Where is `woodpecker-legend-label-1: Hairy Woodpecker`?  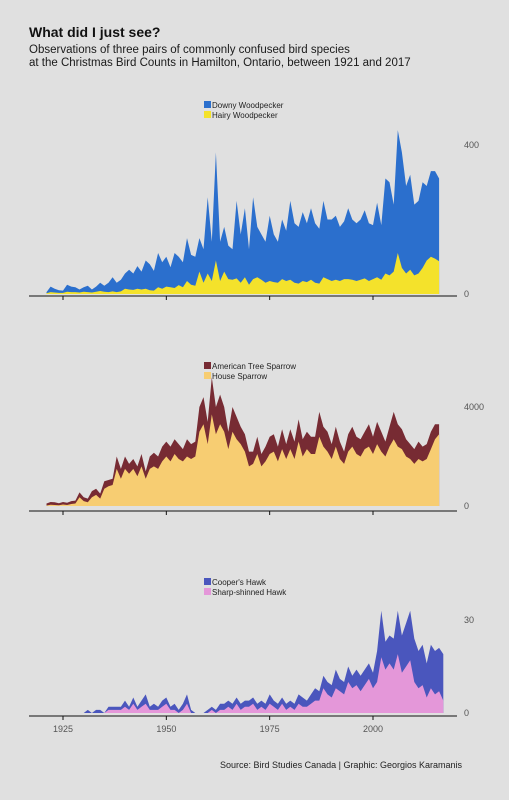
woodpecker-legend-label-1: Hairy Woodpecker is located at coordinates (245, 115).